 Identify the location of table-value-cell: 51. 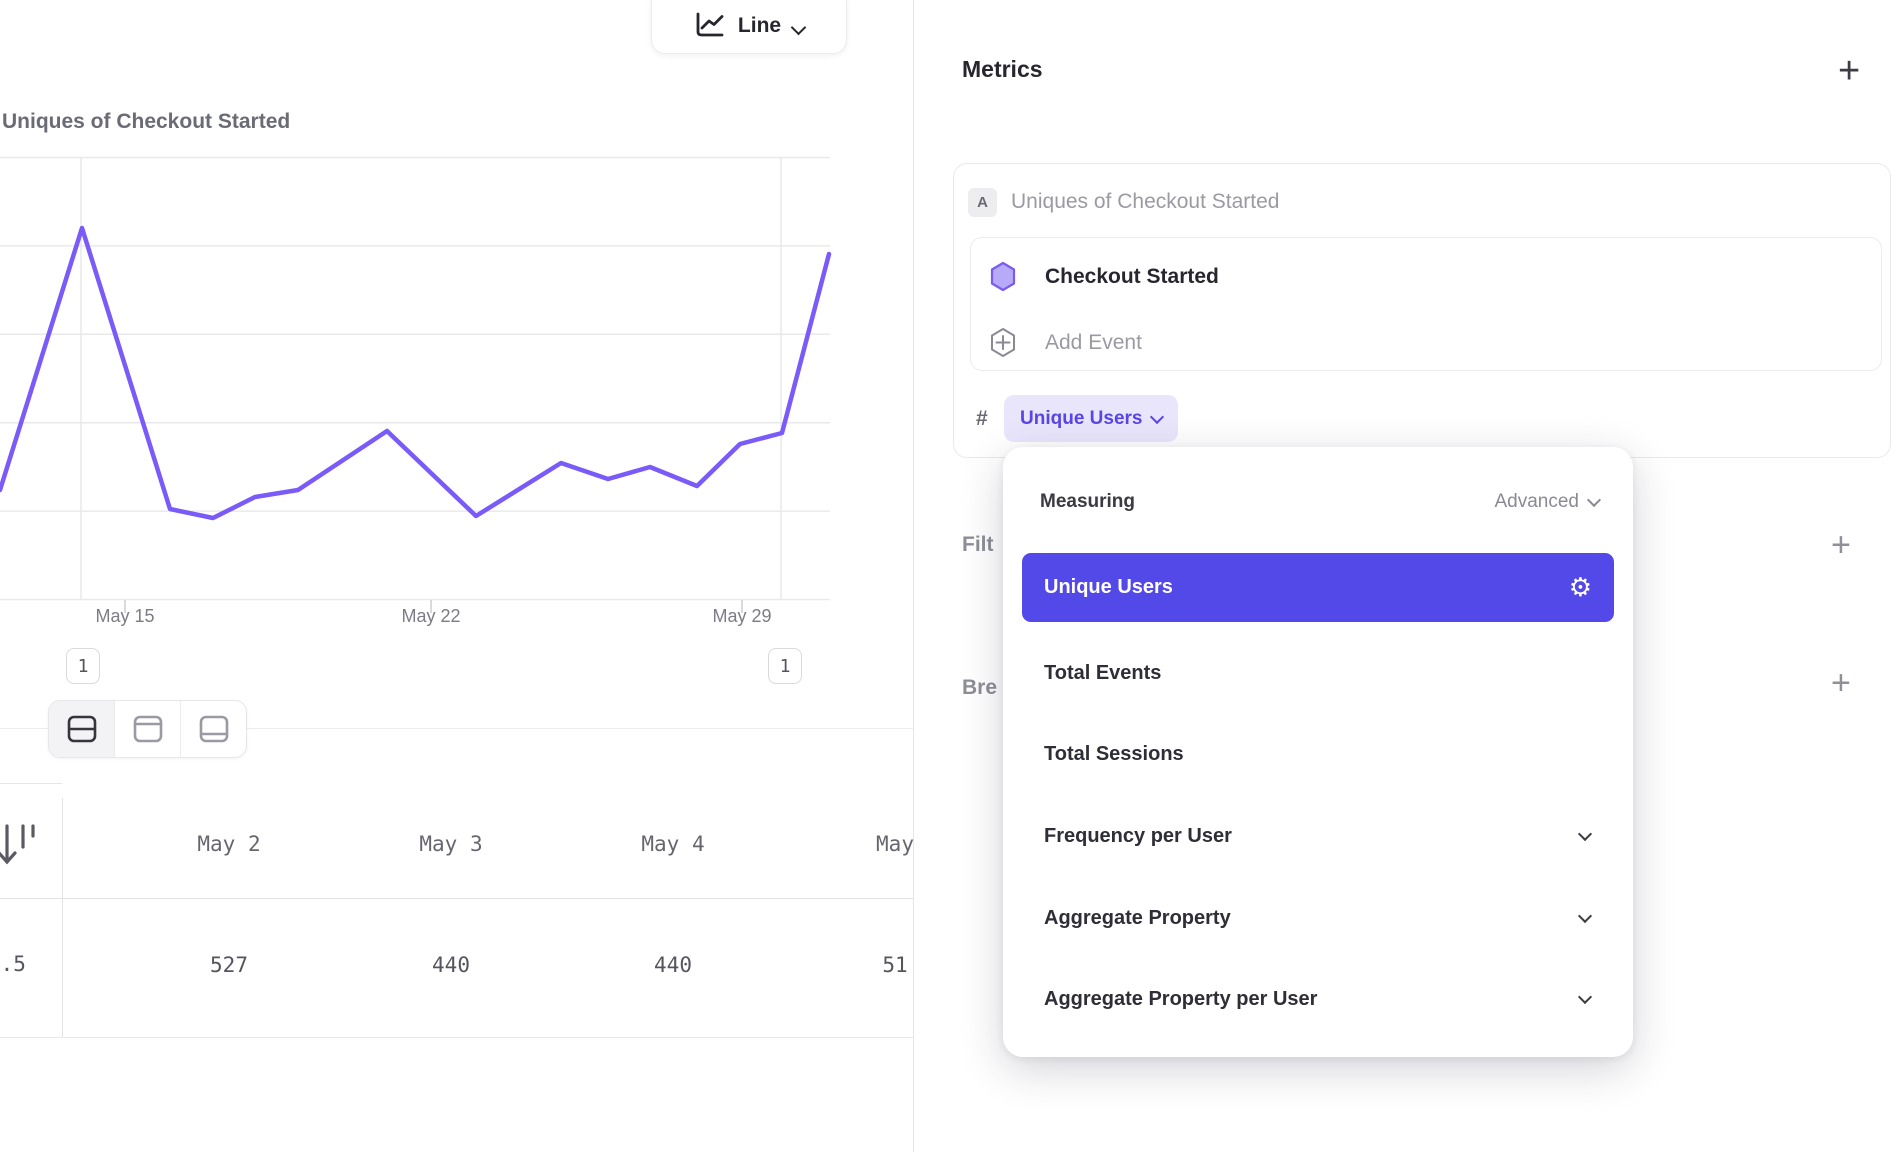
(895, 965).